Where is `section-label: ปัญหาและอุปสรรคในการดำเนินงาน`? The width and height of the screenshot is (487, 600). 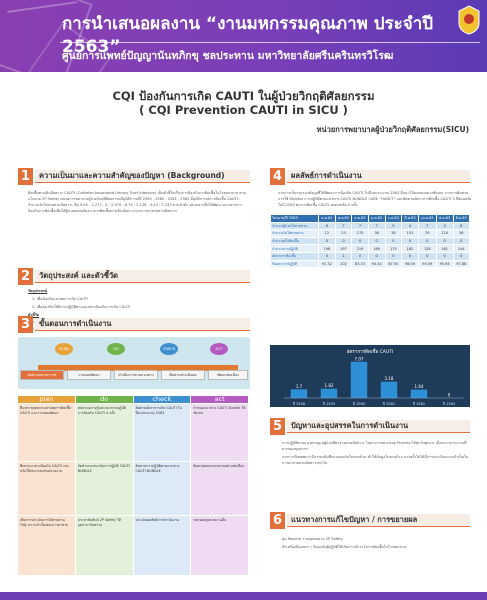 section-label: ปัญหาและอุปสรรคในการดำเนินงาน is located at coordinates (350, 425).